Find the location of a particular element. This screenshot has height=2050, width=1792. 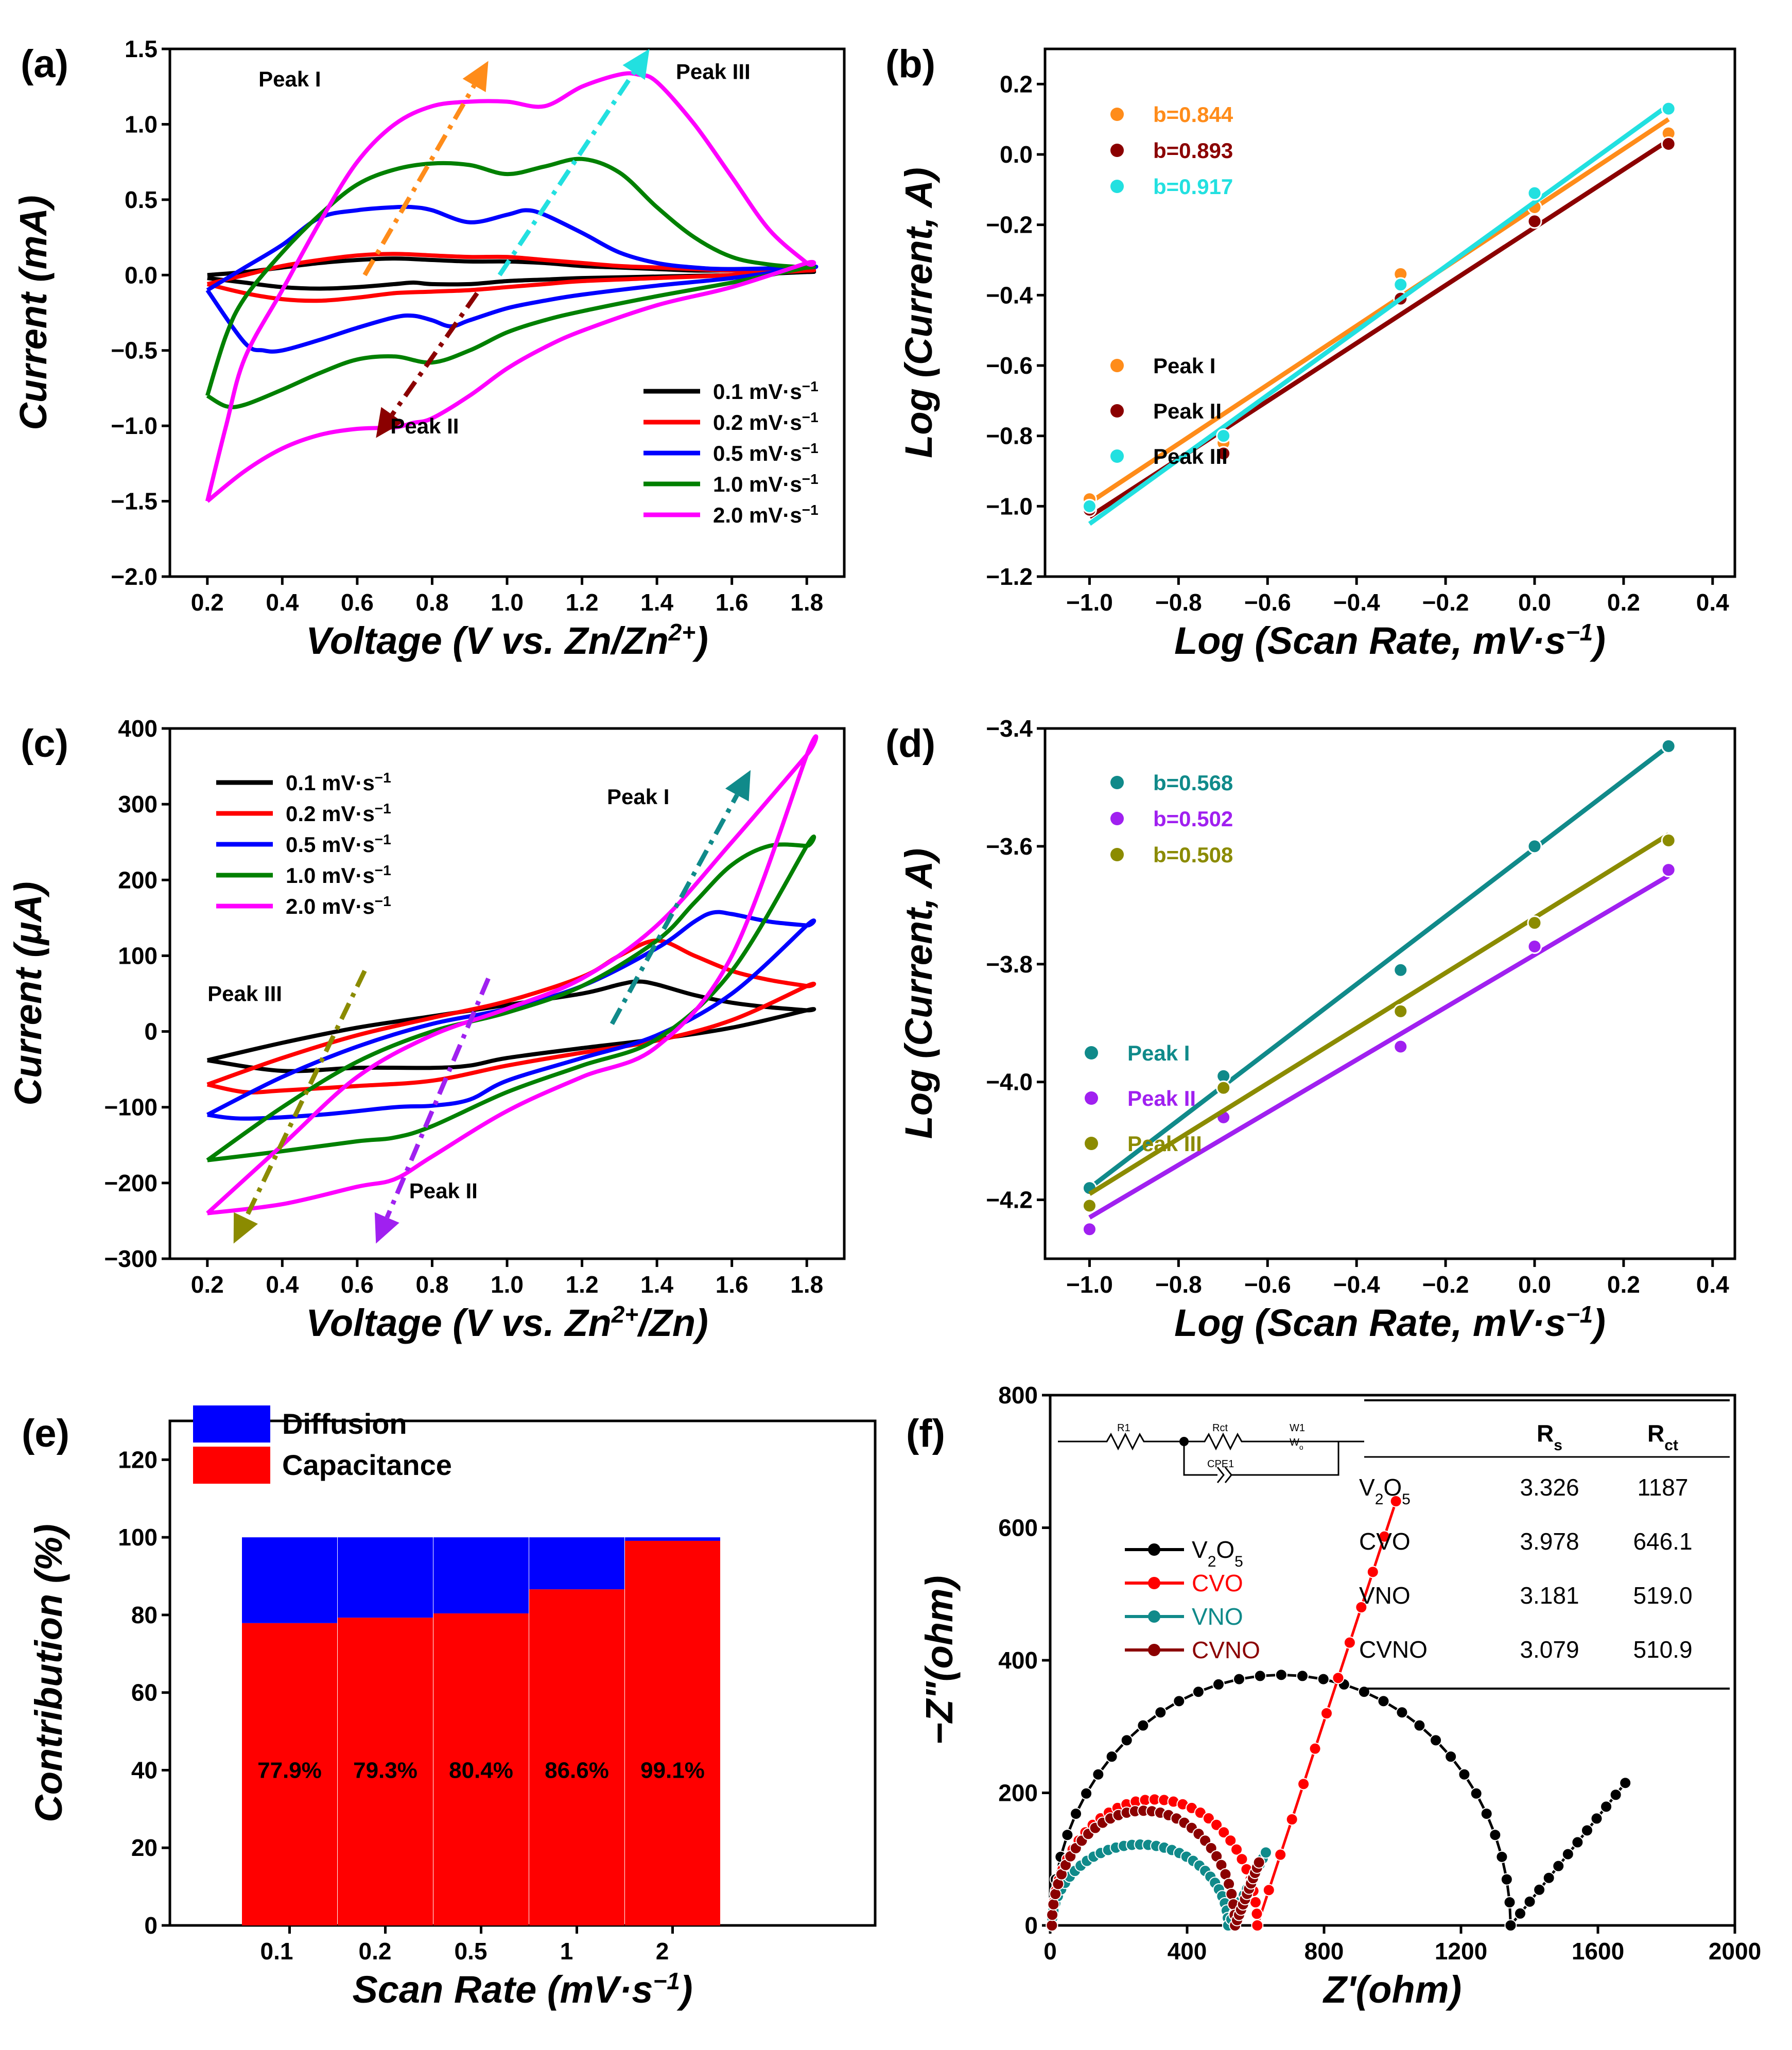

x-tick-label: 2000 is located at coordinates (1735, 1951).